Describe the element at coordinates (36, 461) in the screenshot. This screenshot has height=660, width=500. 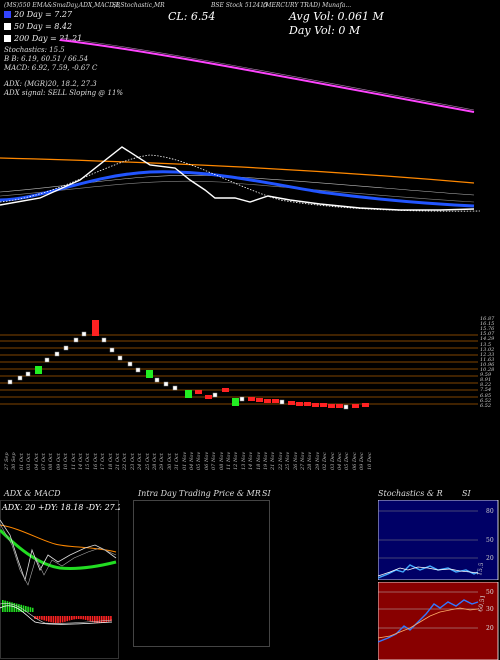
I see `date-axis-label: 04 Oct` at that location.